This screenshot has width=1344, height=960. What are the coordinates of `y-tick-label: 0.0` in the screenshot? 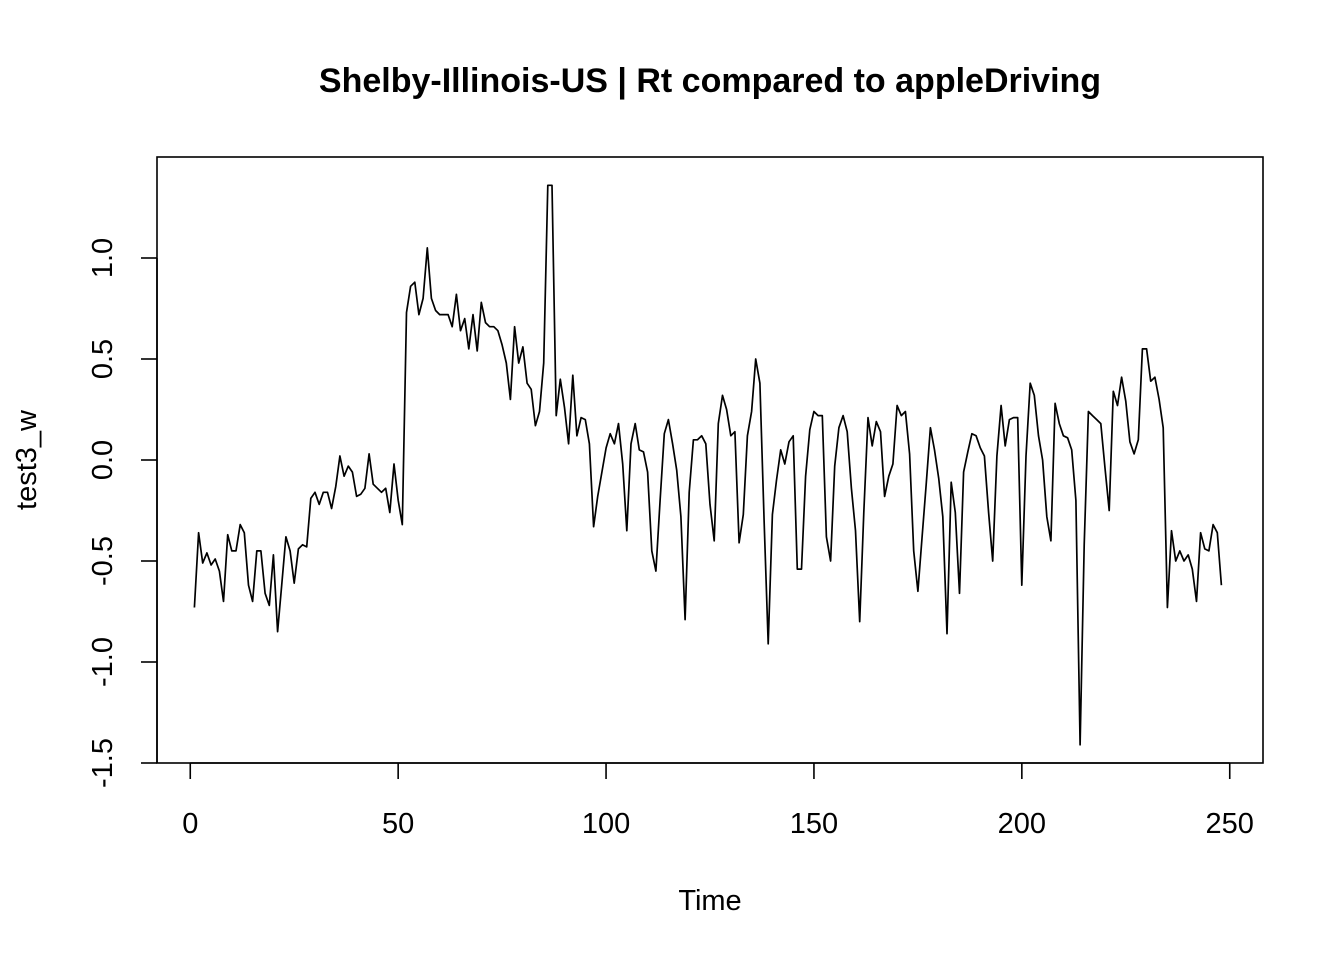 It's located at (103, 460).